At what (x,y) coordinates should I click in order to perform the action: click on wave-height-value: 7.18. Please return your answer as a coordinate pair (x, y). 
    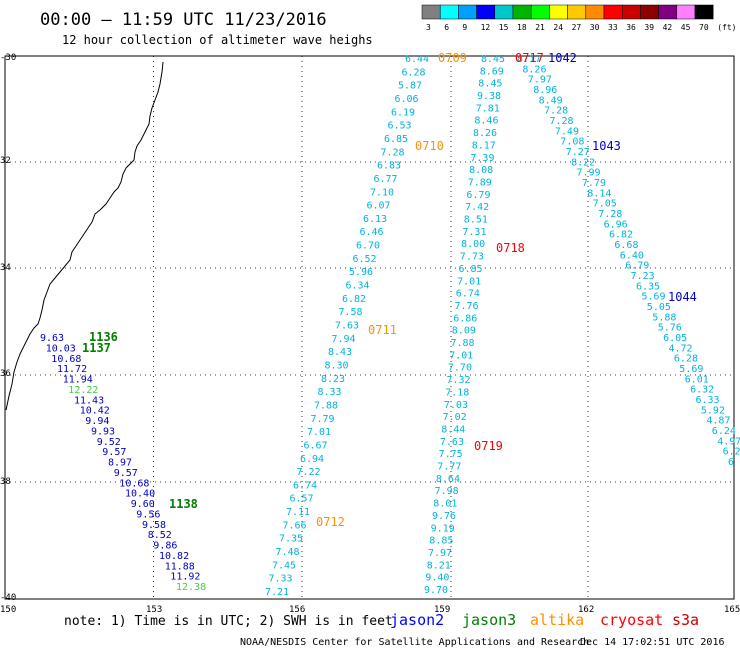
    Looking at the image, I should click on (457, 392).